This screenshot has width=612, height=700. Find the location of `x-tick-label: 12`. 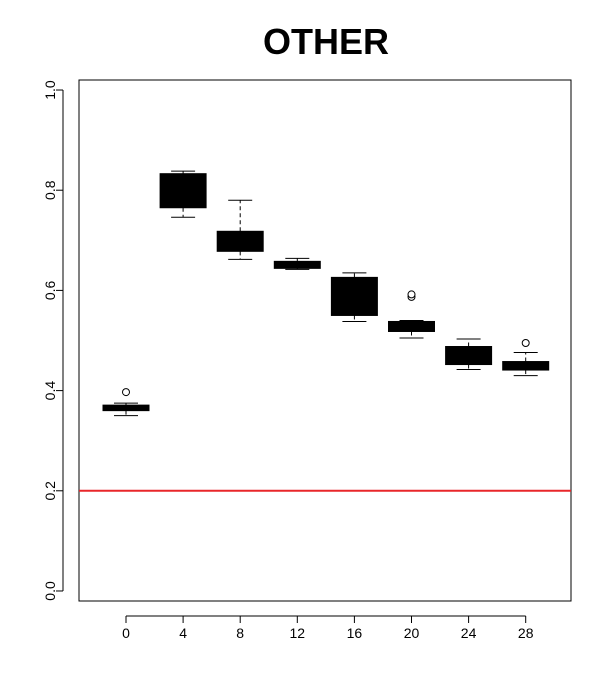

x-tick-label: 12 is located at coordinates (298, 633).